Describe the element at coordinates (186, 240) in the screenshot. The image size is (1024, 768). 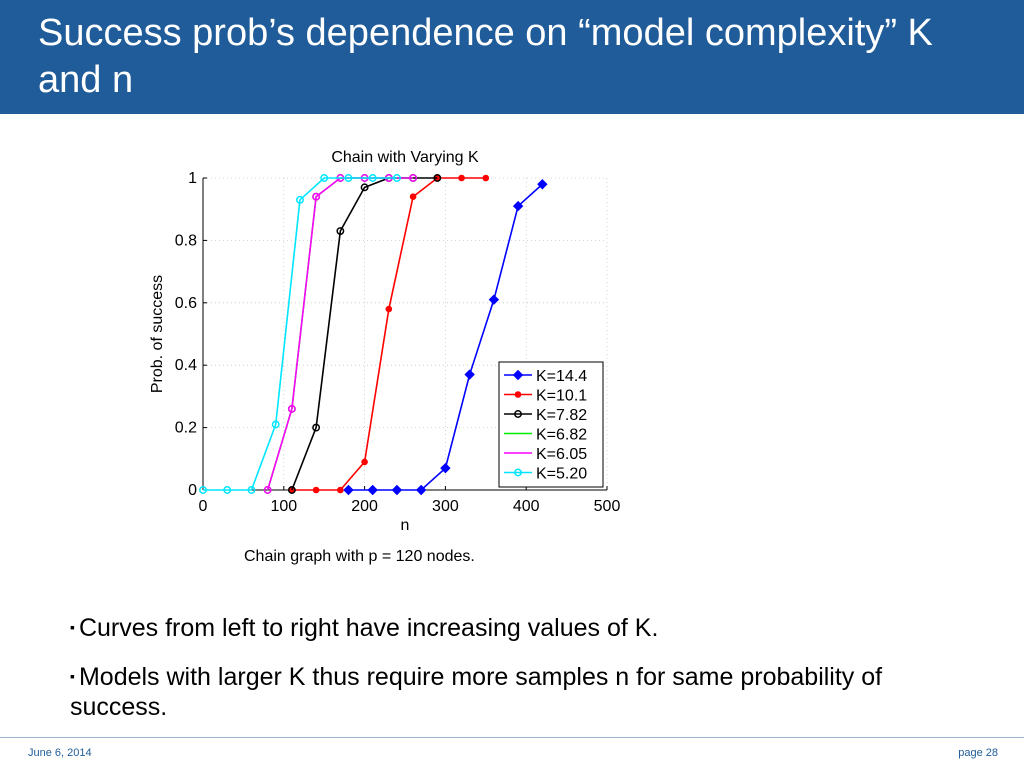
I see `y-tick-label: 0.8` at that location.